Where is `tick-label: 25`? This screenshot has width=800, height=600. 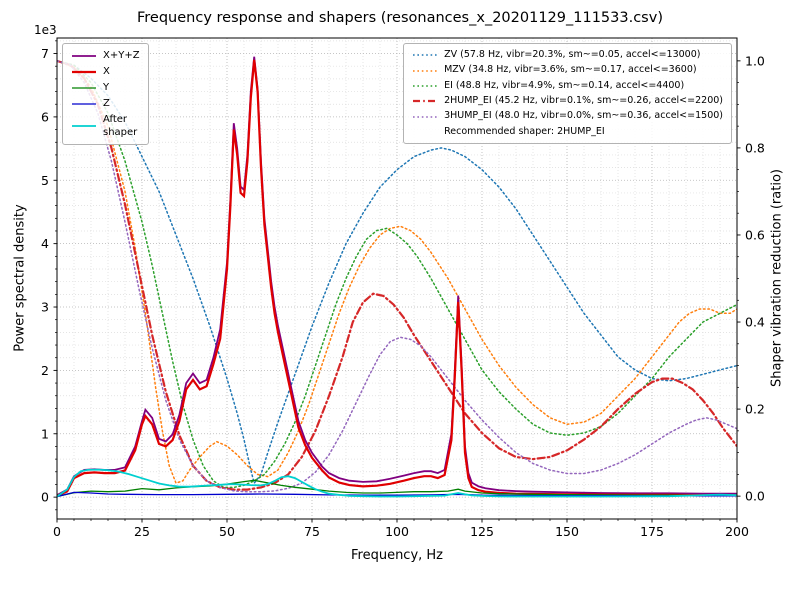
tick-label: 25 is located at coordinates (142, 531).